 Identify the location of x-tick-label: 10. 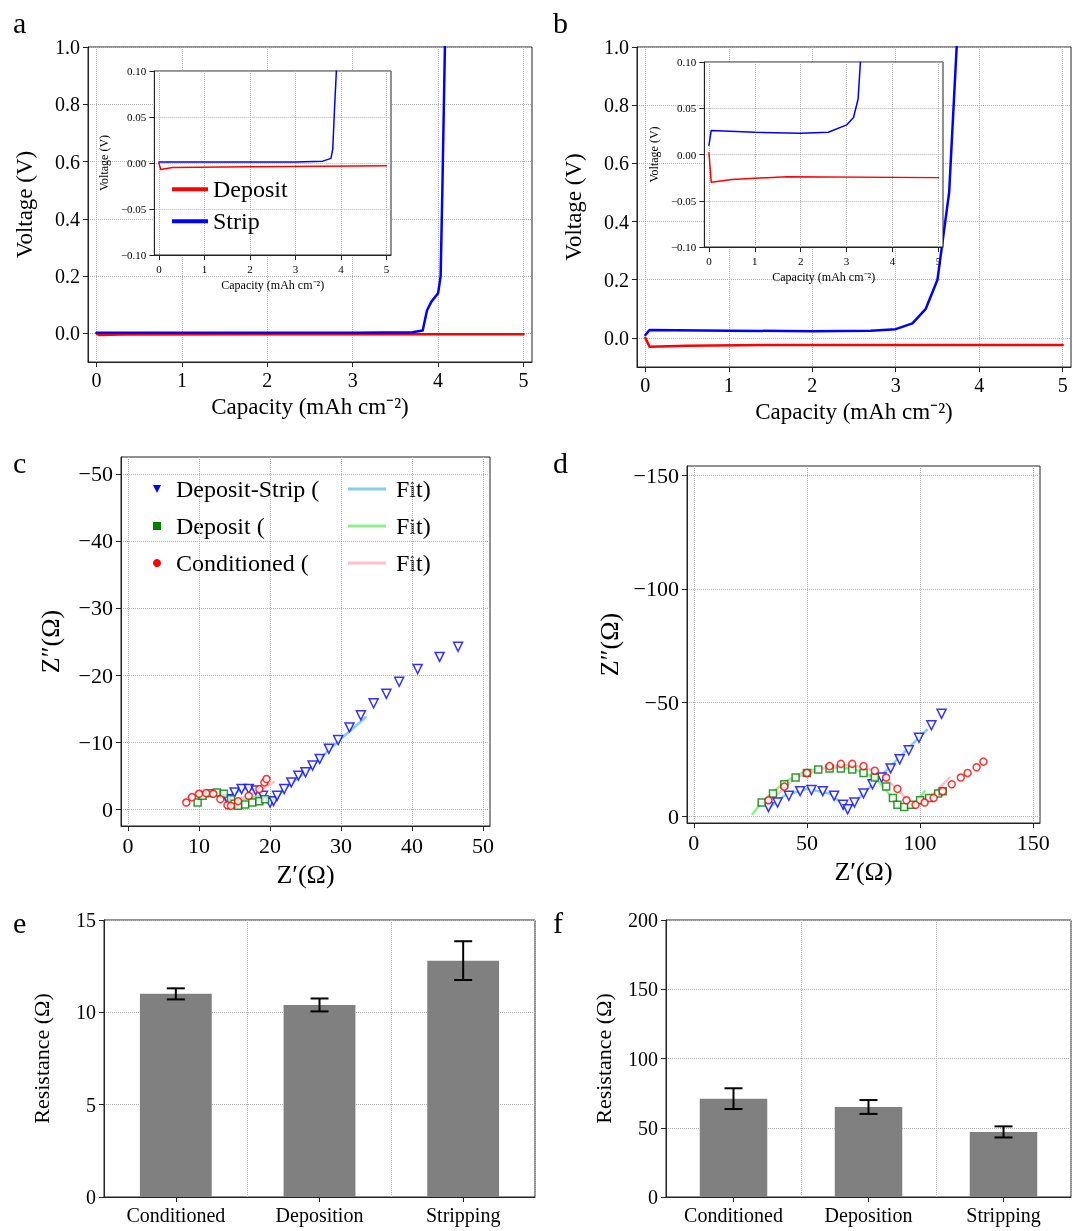
(199, 845).